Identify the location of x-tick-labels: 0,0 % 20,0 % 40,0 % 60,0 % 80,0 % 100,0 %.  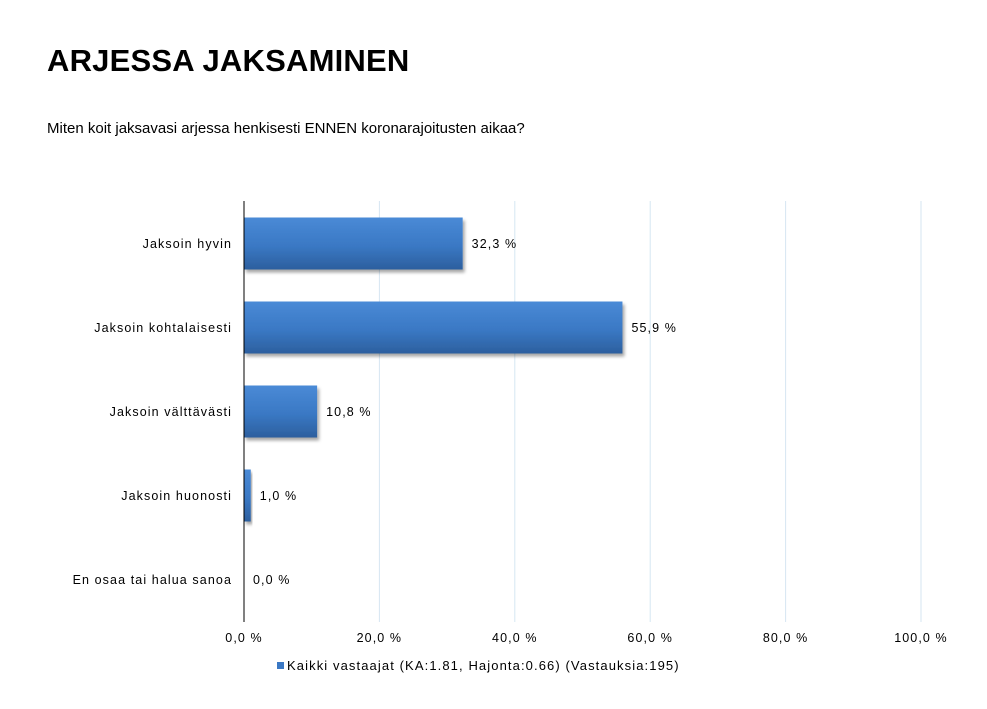
(586, 638).